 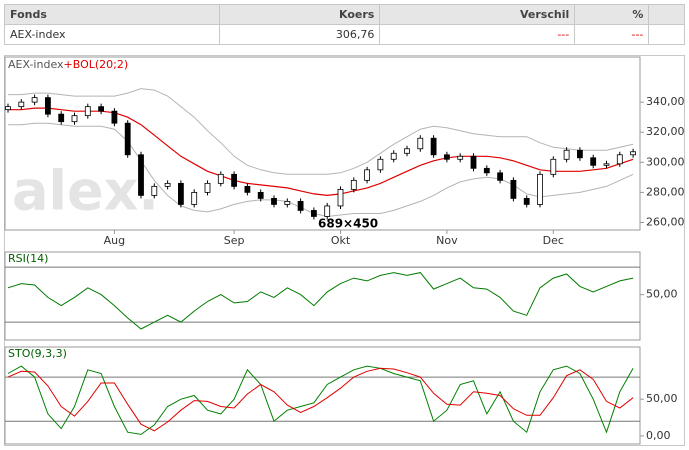 What do you see at coordinates (666, 14) in the screenshot?
I see `header-blank` at bounding box center [666, 14].